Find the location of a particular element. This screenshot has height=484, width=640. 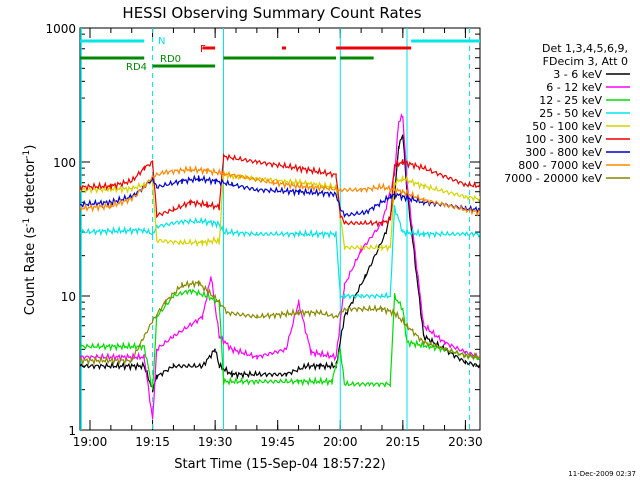

night-flag-label: N is located at coordinates (161, 41).